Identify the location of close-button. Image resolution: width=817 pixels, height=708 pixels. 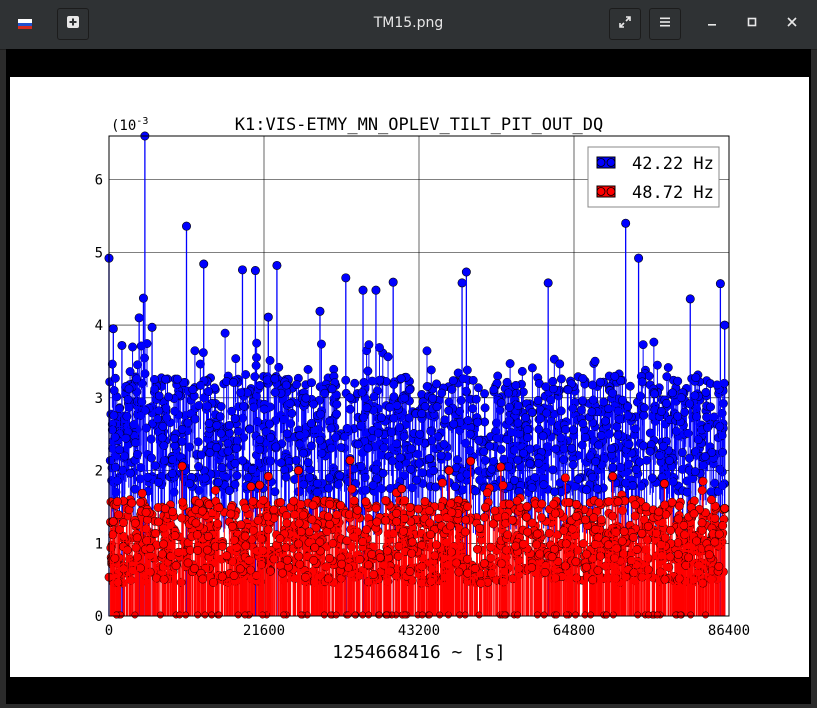
(792, 24).